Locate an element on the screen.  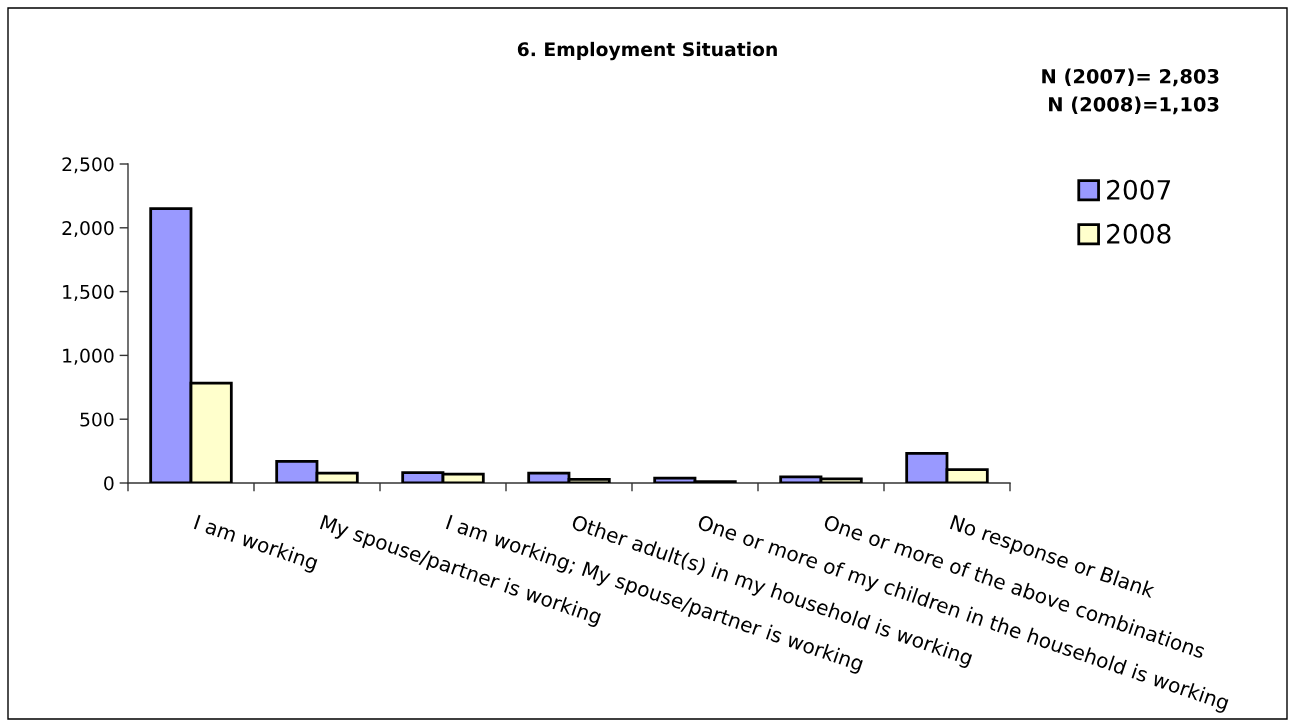
y-tick-label: 2,500 is located at coordinates (88, 165).